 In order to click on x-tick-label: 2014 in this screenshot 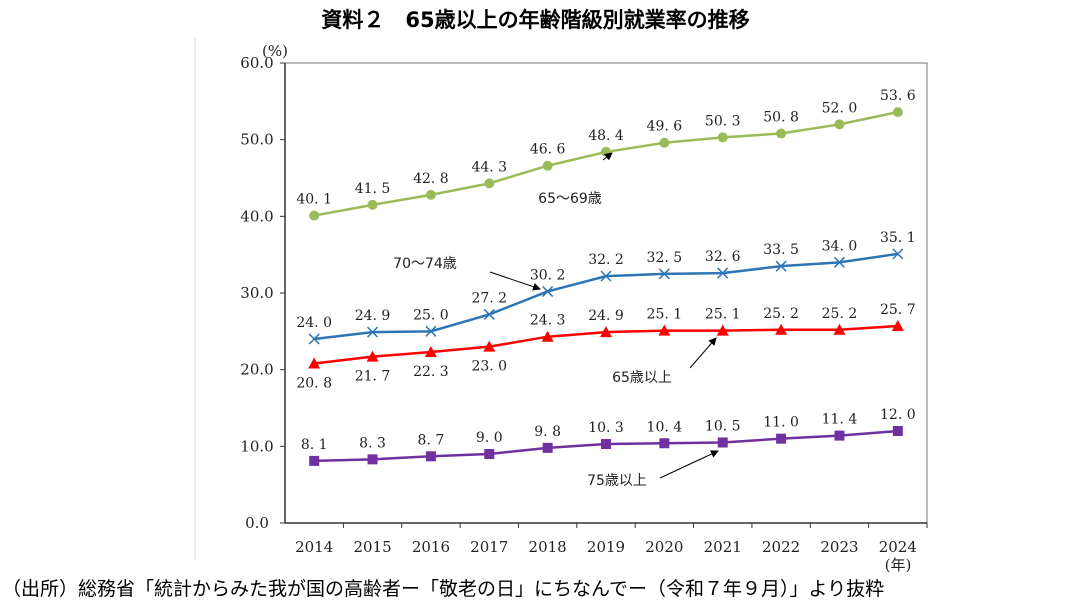, I will do `click(314, 547)`.